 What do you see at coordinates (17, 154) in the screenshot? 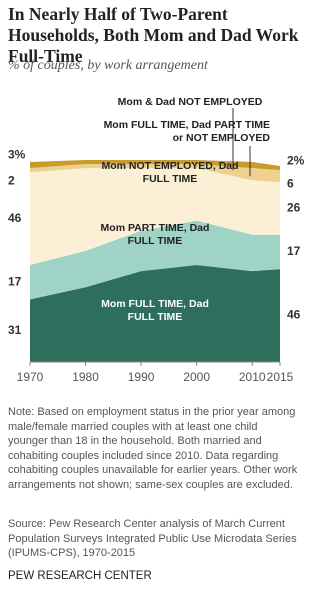
I see `value-label: 3%` at bounding box center [17, 154].